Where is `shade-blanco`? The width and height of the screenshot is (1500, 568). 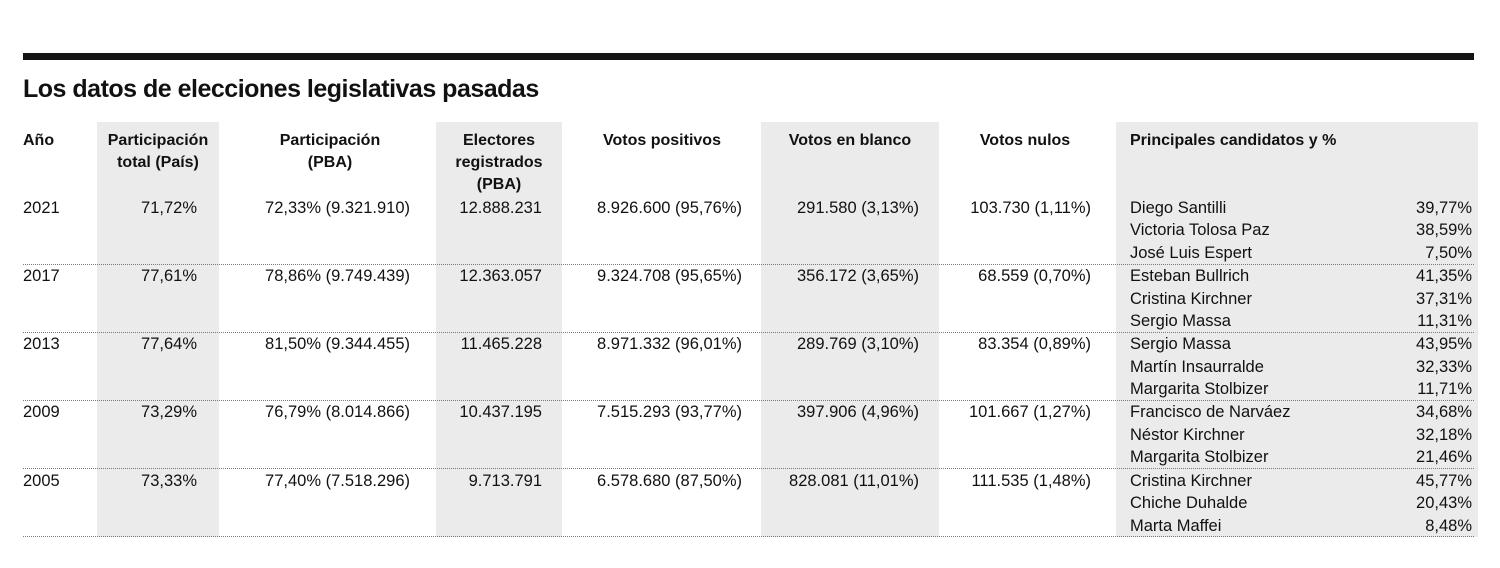 shade-blanco is located at coordinates (850, 329).